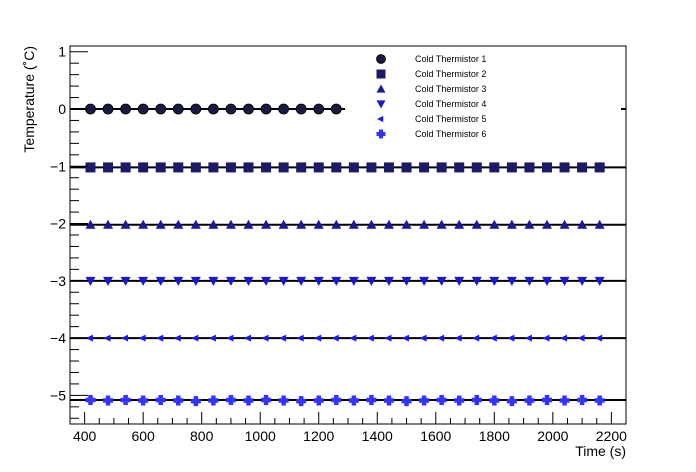 This screenshot has height=472, width=696. I want to click on x-tick-label: 600, so click(143, 436).